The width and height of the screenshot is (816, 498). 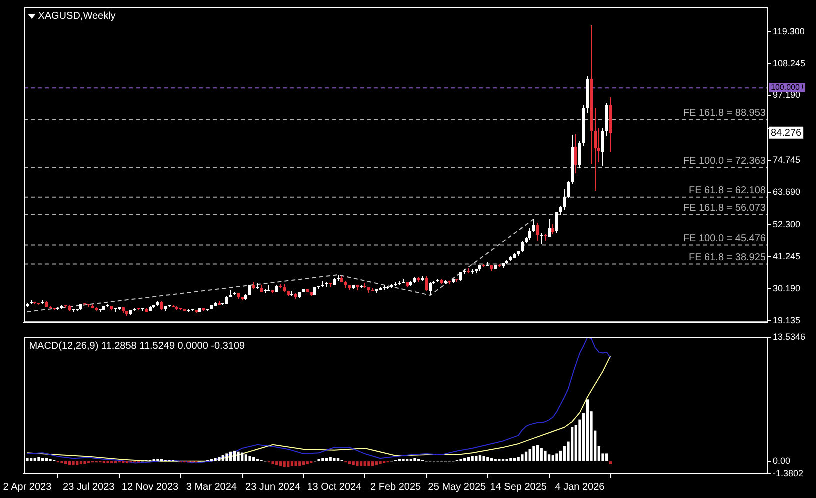 I want to click on y-tick-label: 13.5346, so click(x=789, y=337).